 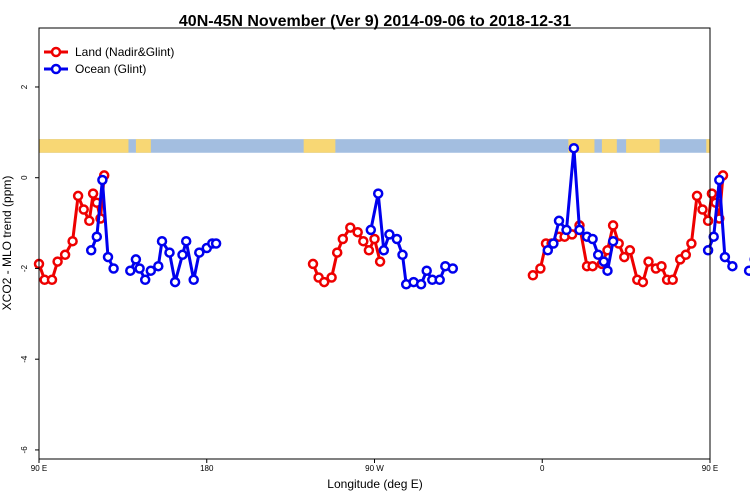 I want to click on y-tick-label: -4, so click(x=24, y=359).